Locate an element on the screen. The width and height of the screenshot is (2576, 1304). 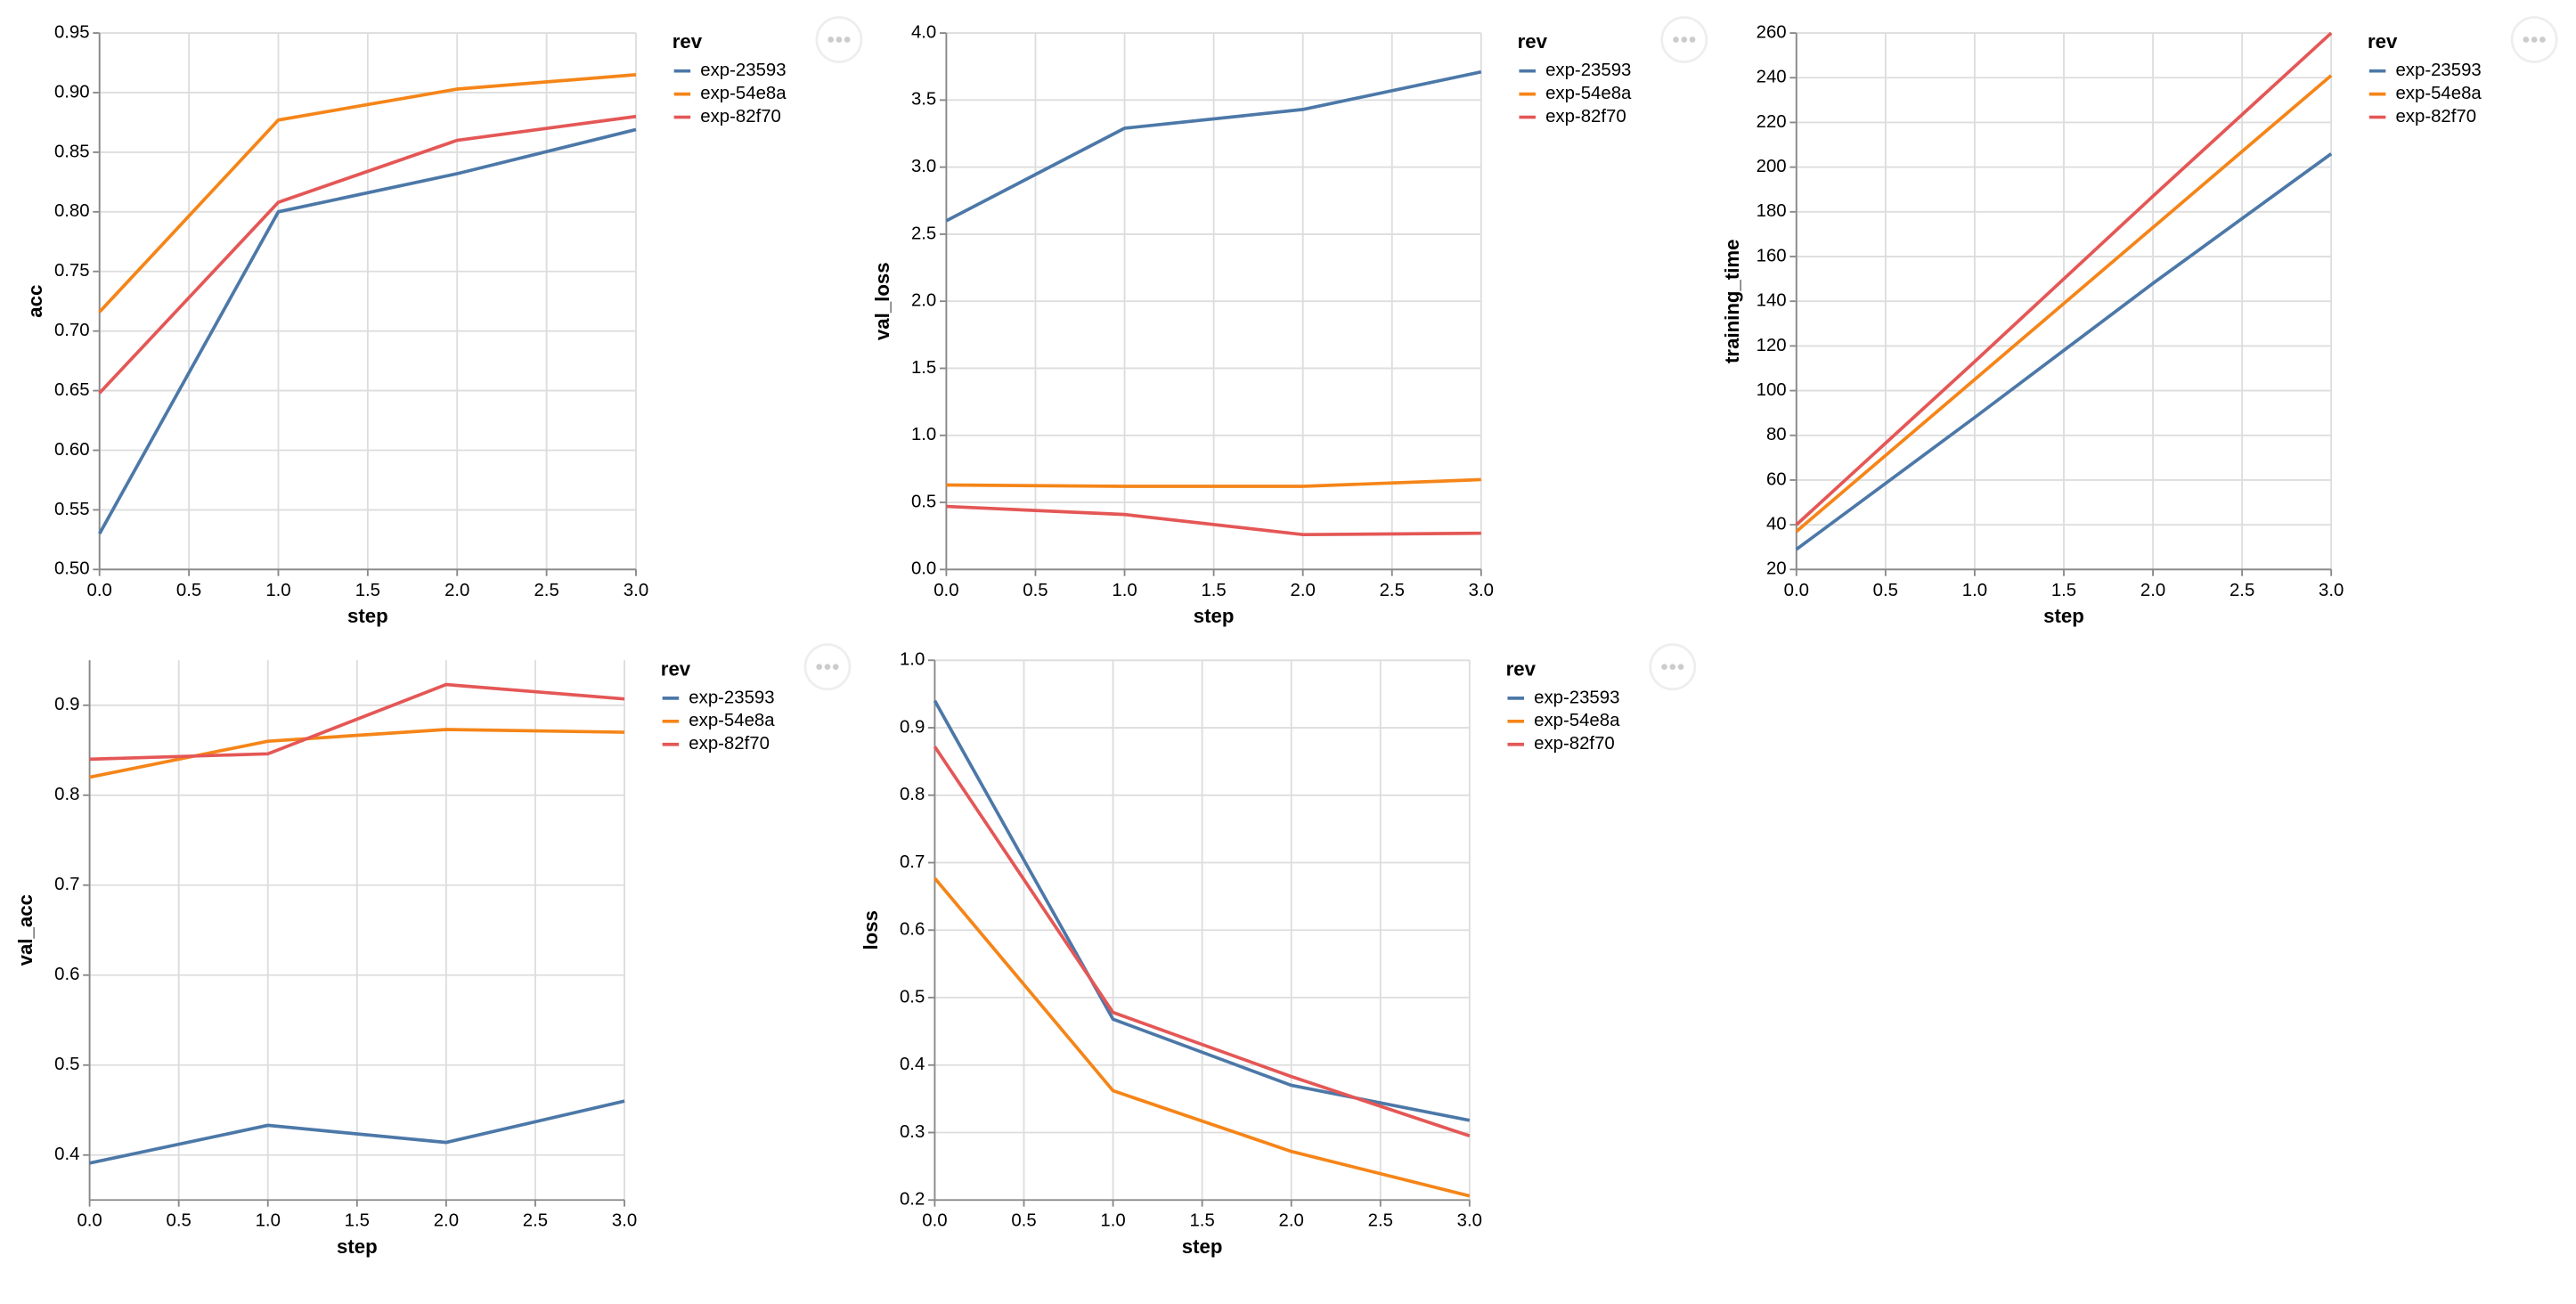
y-tick-label: 80 is located at coordinates (1777, 434).